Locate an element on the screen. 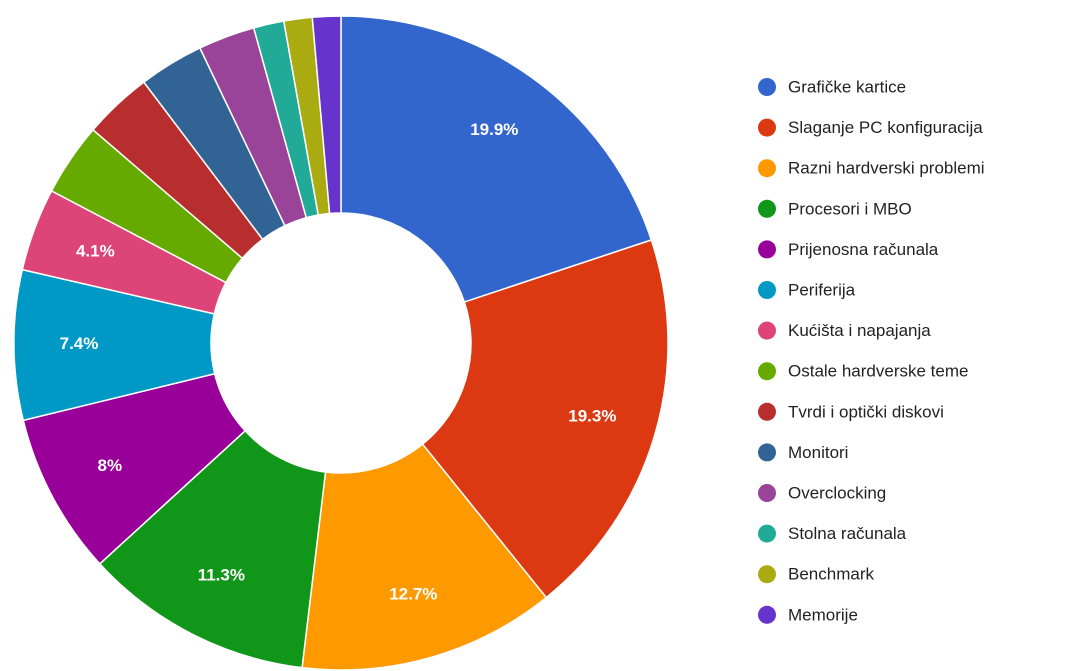  legend-label: Monitori is located at coordinates (818, 452).